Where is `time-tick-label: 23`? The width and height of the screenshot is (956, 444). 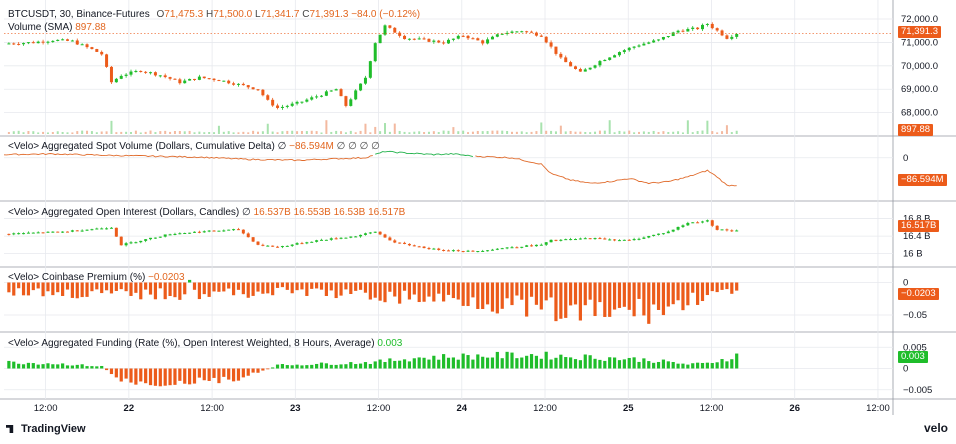
time-tick-label: 23 is located at coordinates (295, 408).